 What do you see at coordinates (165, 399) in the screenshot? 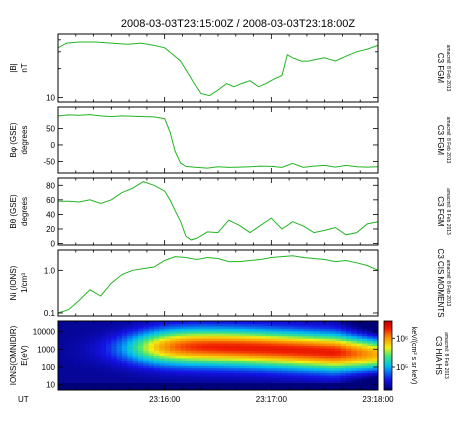
I see `time-tick-label: 23:16:00` at bounding box center [165, 399].